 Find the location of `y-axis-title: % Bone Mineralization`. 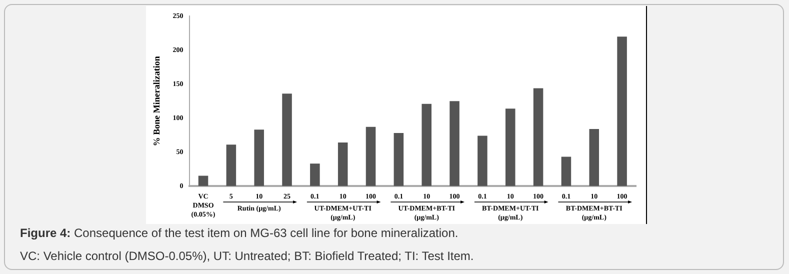

y-axis-title: % Bone Mineralization is located at coordinates (157, 101).